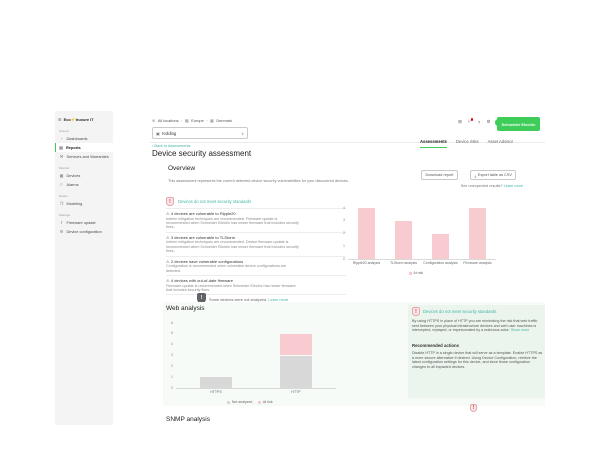 This screenshot has height=450, width=600. Describe the element at coordinates (78, 119) in the screenshot. I see `app-logo-text: Eco⚡truxure IT` at that location.